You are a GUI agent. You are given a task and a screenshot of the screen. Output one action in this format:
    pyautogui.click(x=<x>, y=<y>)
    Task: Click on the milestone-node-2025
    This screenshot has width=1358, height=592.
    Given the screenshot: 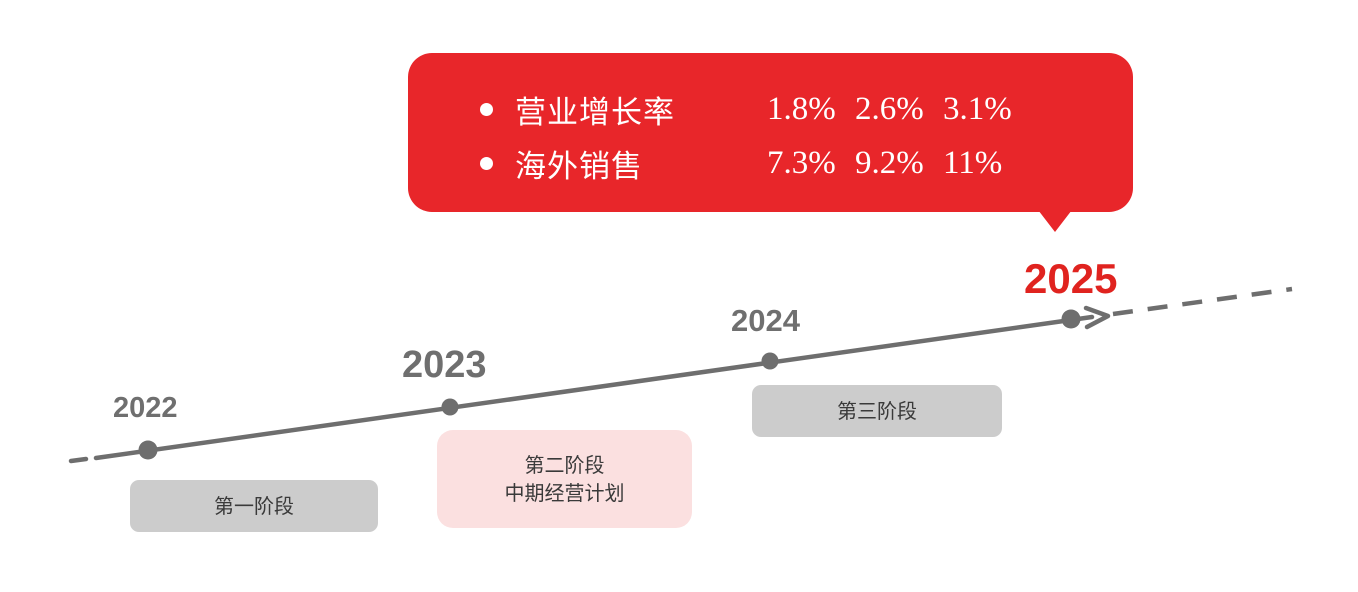 What is the action you would take?
    pyautogui.click(x=1071, y=319)
    